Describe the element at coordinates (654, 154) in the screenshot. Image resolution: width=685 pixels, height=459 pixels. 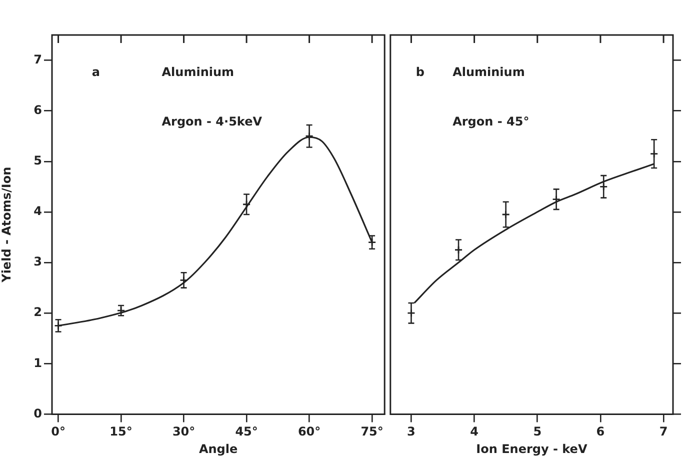
I see `point` at that location.